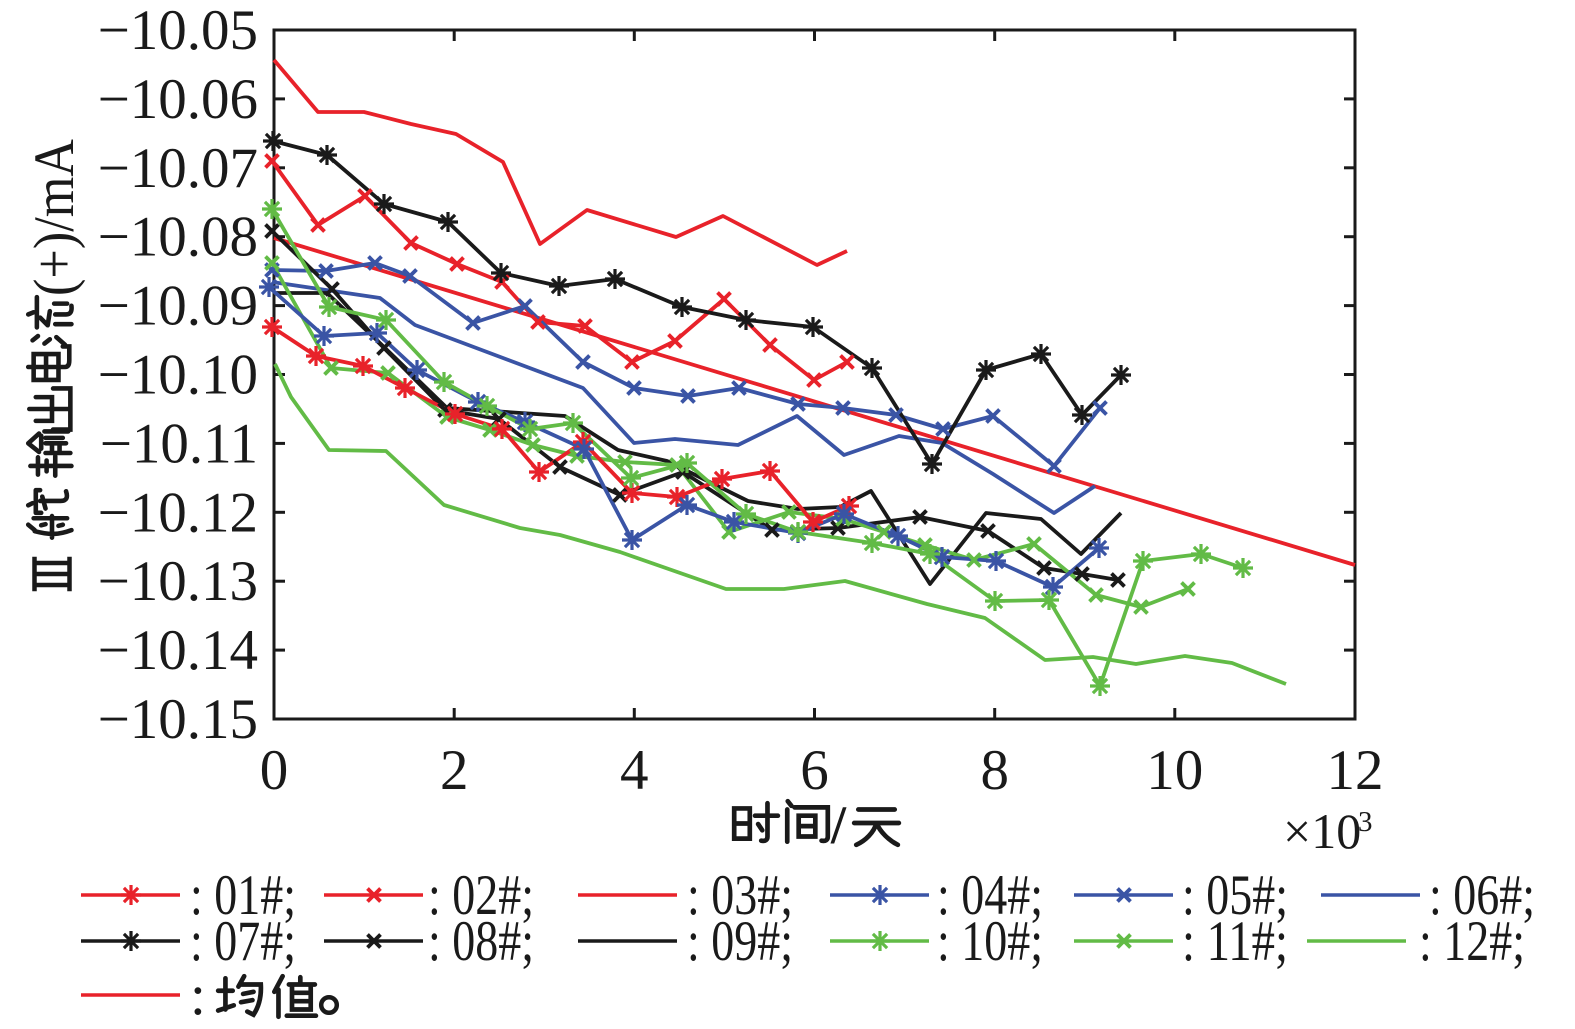  Describe the element at coordinates (54, 217) in the screenshot. I see `svg-text: (+)/mA` at that location.